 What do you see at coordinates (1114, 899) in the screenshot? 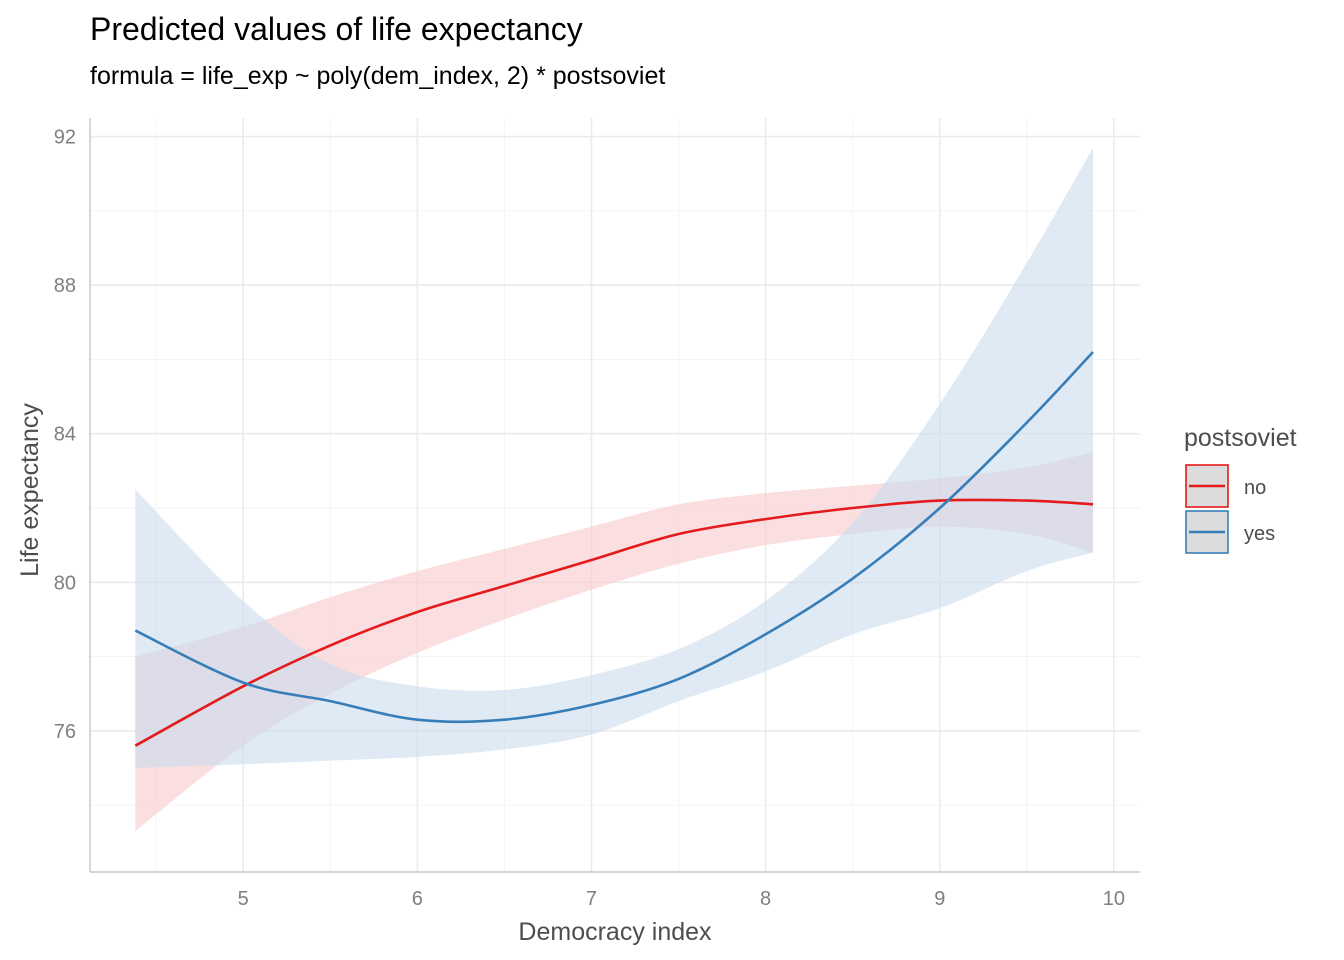
I see `x-tick-label: 10` at bounding box center [1114, 899].